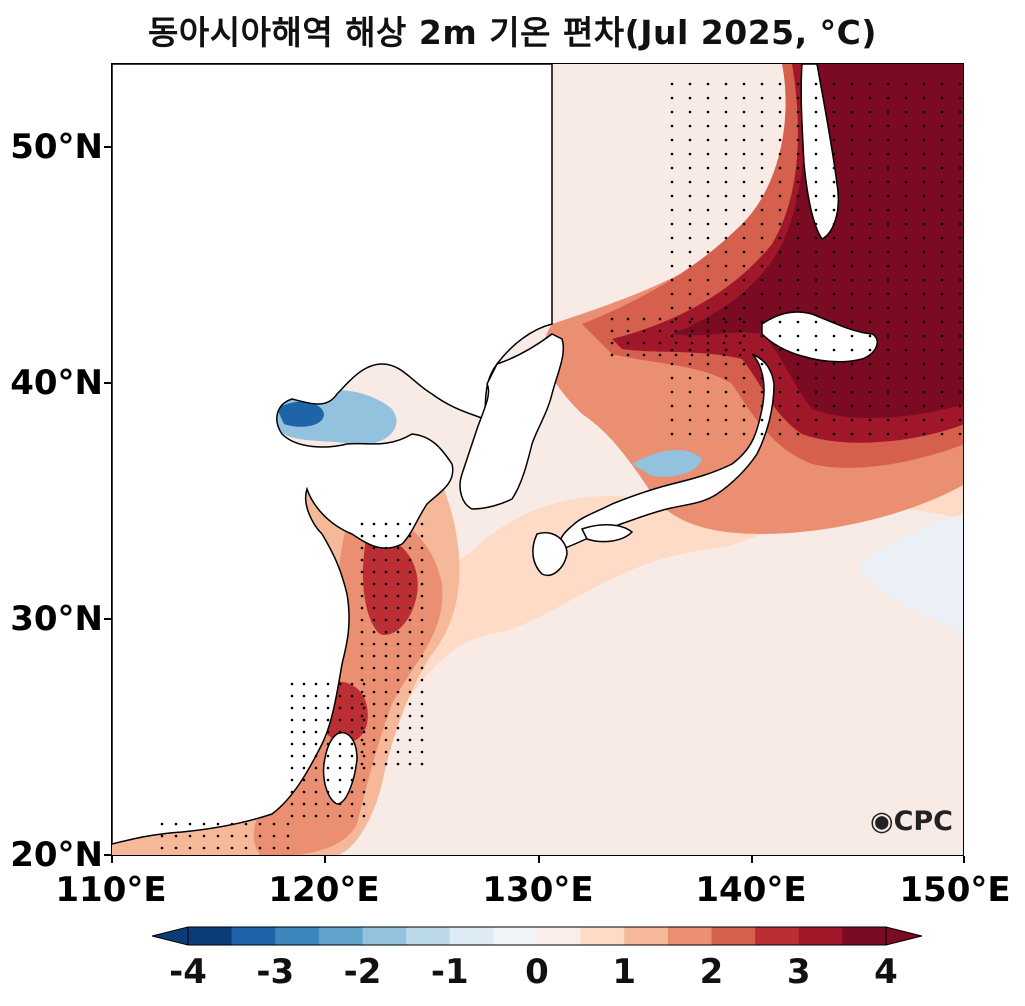 This screenshot has height=1006, width=1025. What do you see at coordinates (537, 972) in the screenshot?
I see `colorbar-tick-label: 0` at bounding box center [537, 972].